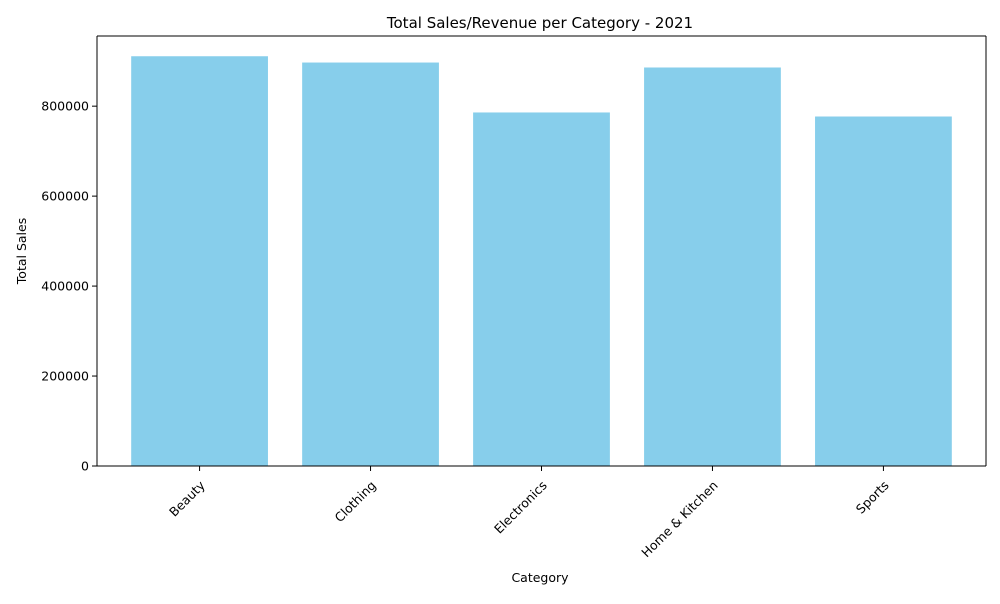 The image size is (1000, 604). Describe the element at coordinates (679, 519) in the screenshot. I see `x-tick-label: Home & Kitchen` at that location.